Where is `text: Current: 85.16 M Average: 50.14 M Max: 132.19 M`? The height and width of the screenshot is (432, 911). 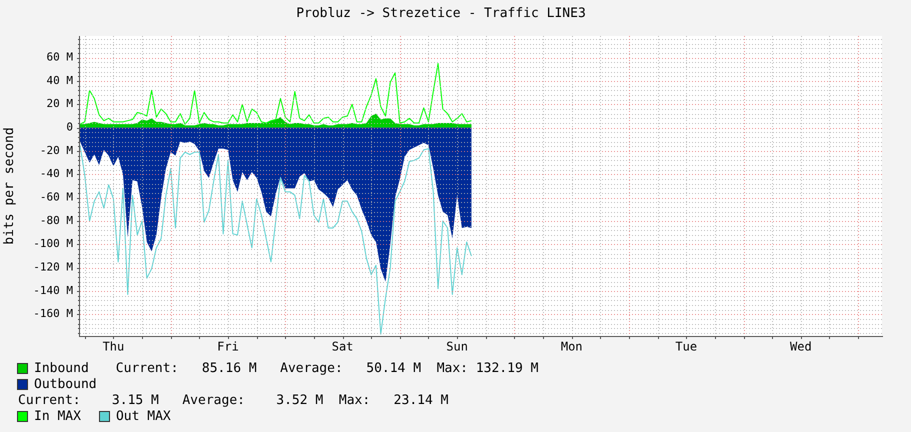
text: Current: 85.16 M Average: 50.14 M Max: 132.19 M is located at coordinates (327, 368).